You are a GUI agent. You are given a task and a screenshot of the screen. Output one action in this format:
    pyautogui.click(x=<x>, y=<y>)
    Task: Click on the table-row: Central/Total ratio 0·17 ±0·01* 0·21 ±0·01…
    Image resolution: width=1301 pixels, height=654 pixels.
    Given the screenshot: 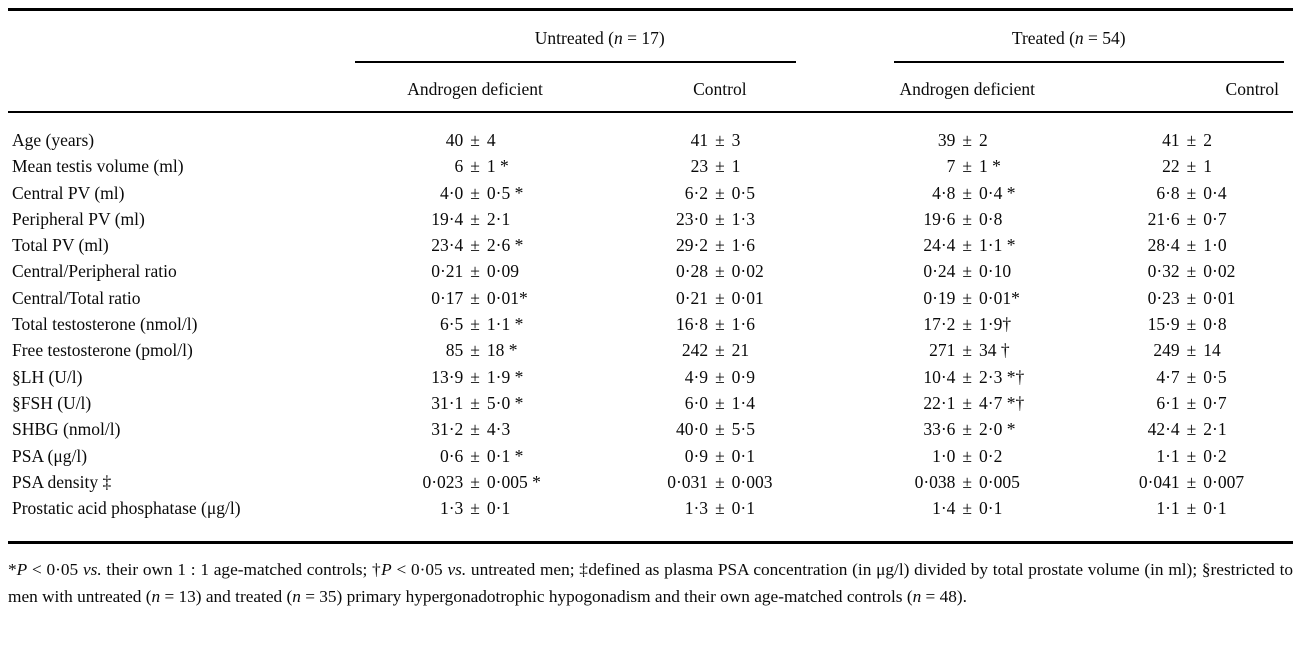 What is the action you would take?
    pyautogui.click(x=650, y=298)
    